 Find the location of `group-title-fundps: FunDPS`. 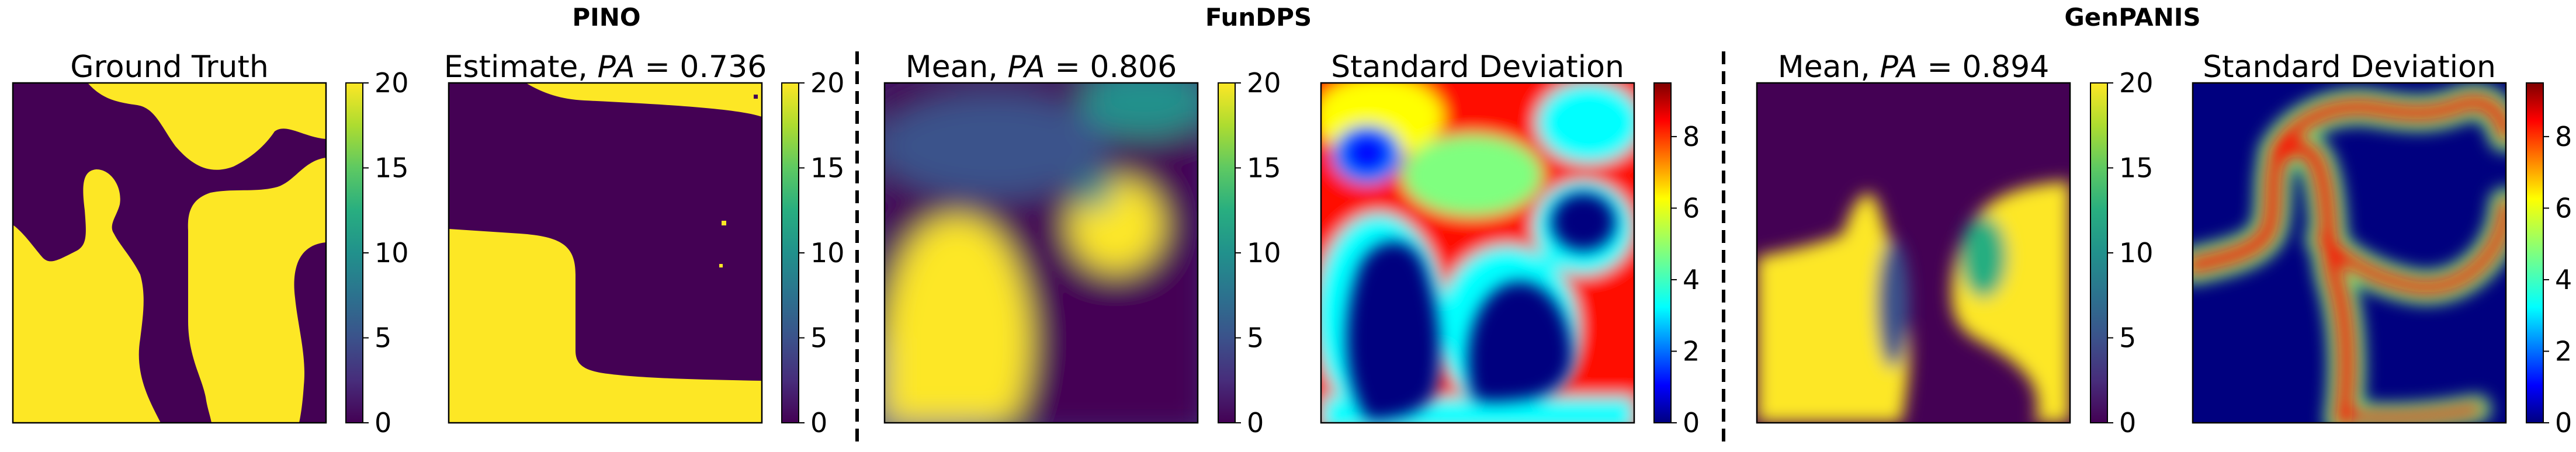

group-title-fundps: FunDPS is located at coordinates (1258, 18).